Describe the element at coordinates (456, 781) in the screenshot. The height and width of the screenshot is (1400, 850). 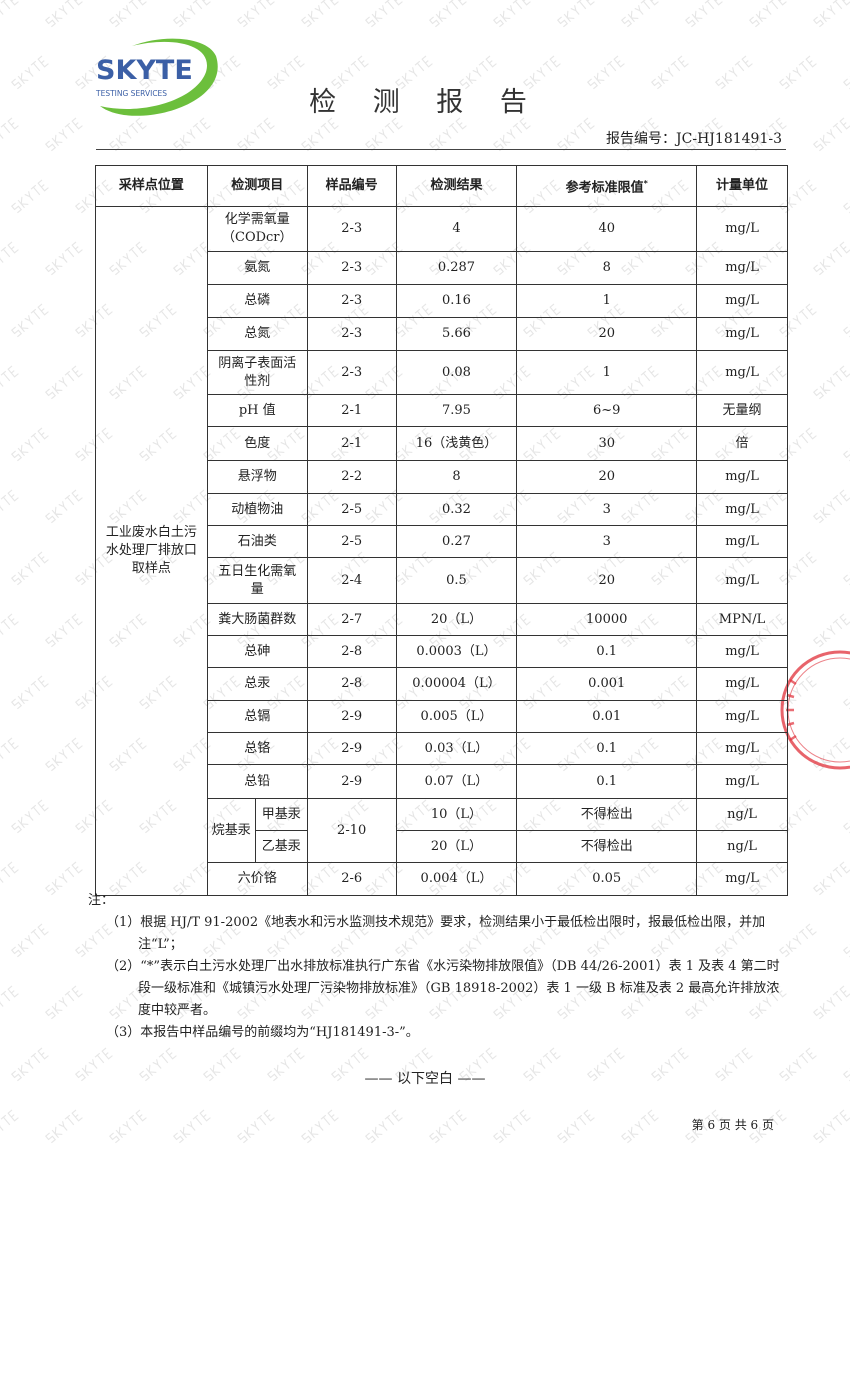
I see `result-cell: 0.07（L）` at that location.